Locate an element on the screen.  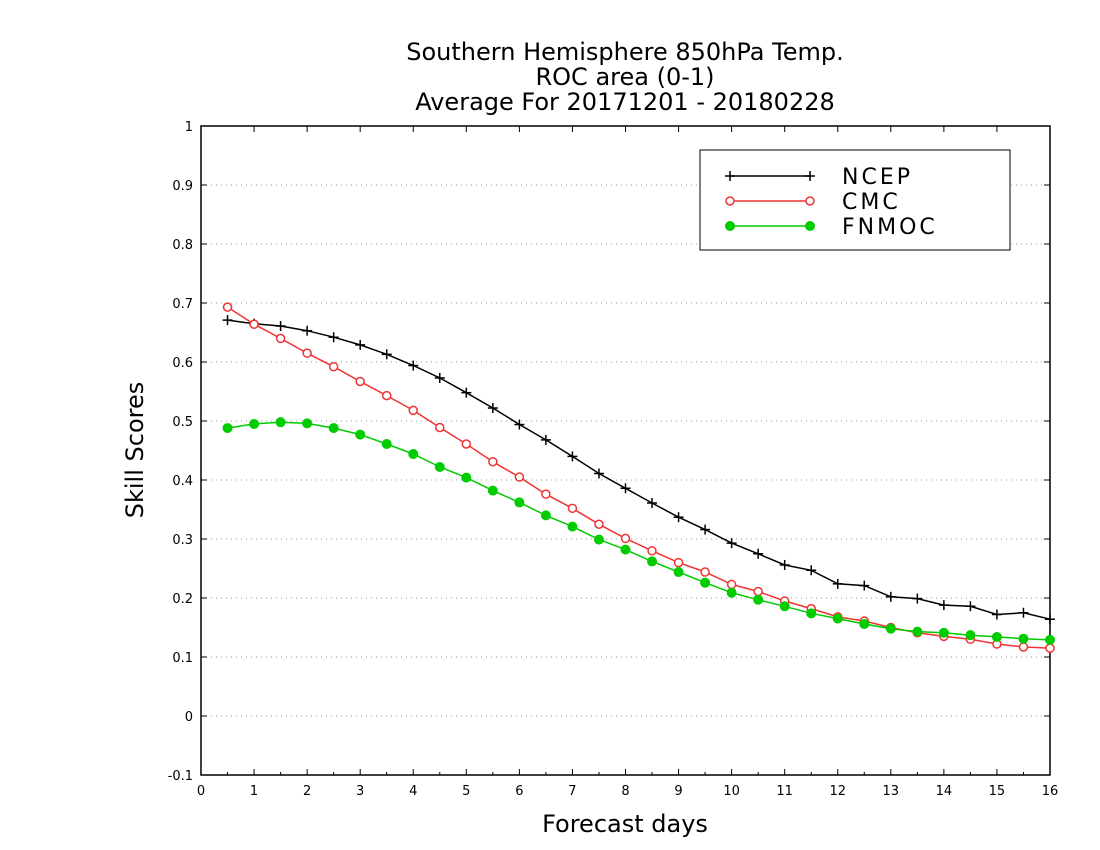
legend-box is located at coordinates (855, 200).